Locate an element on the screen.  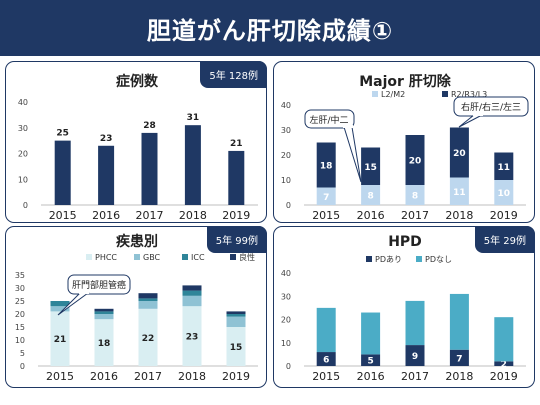
major-callout-right: 右肝/右三/左三 is located at coordinates (491, 112).